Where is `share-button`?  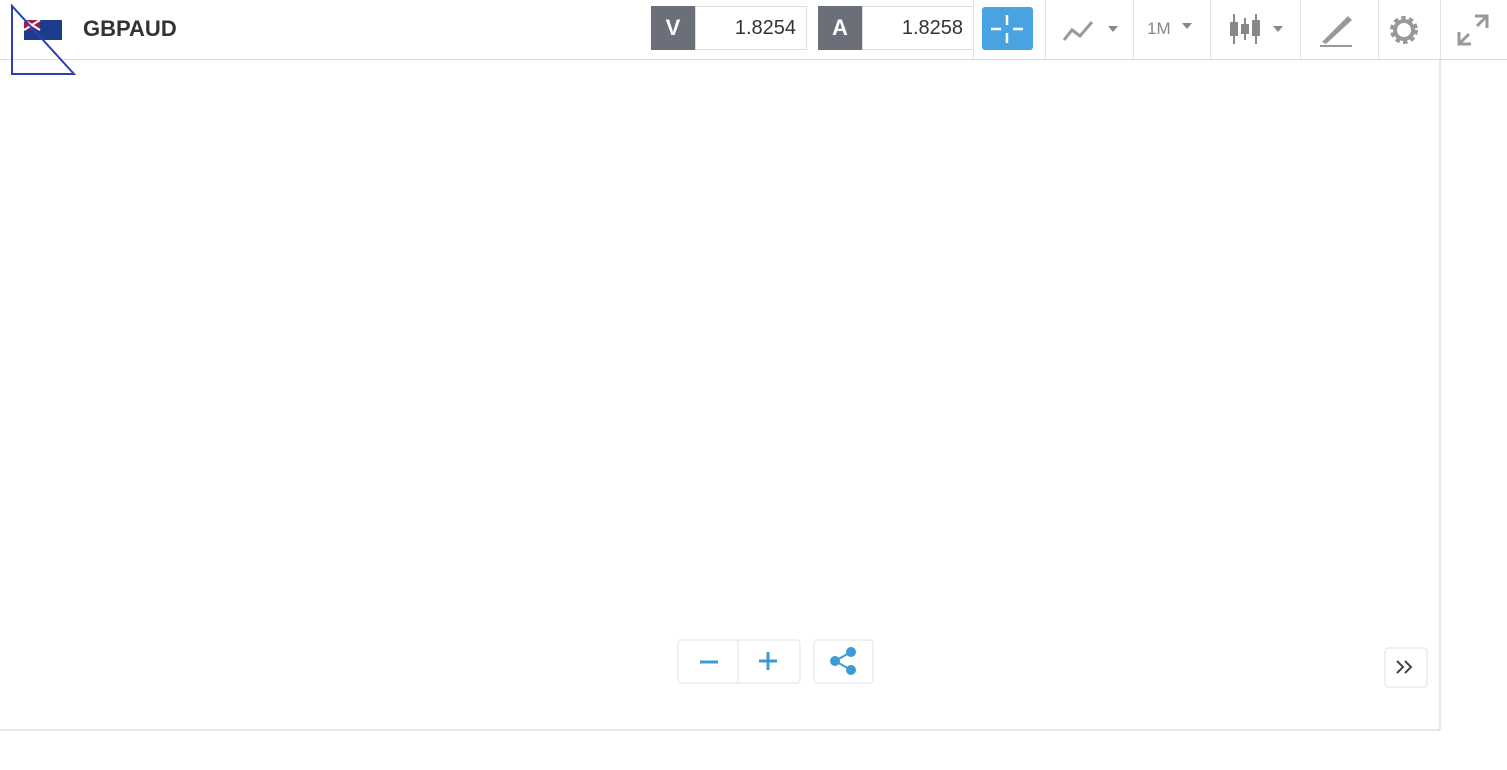 share-button is located at coordinates (843, 661).